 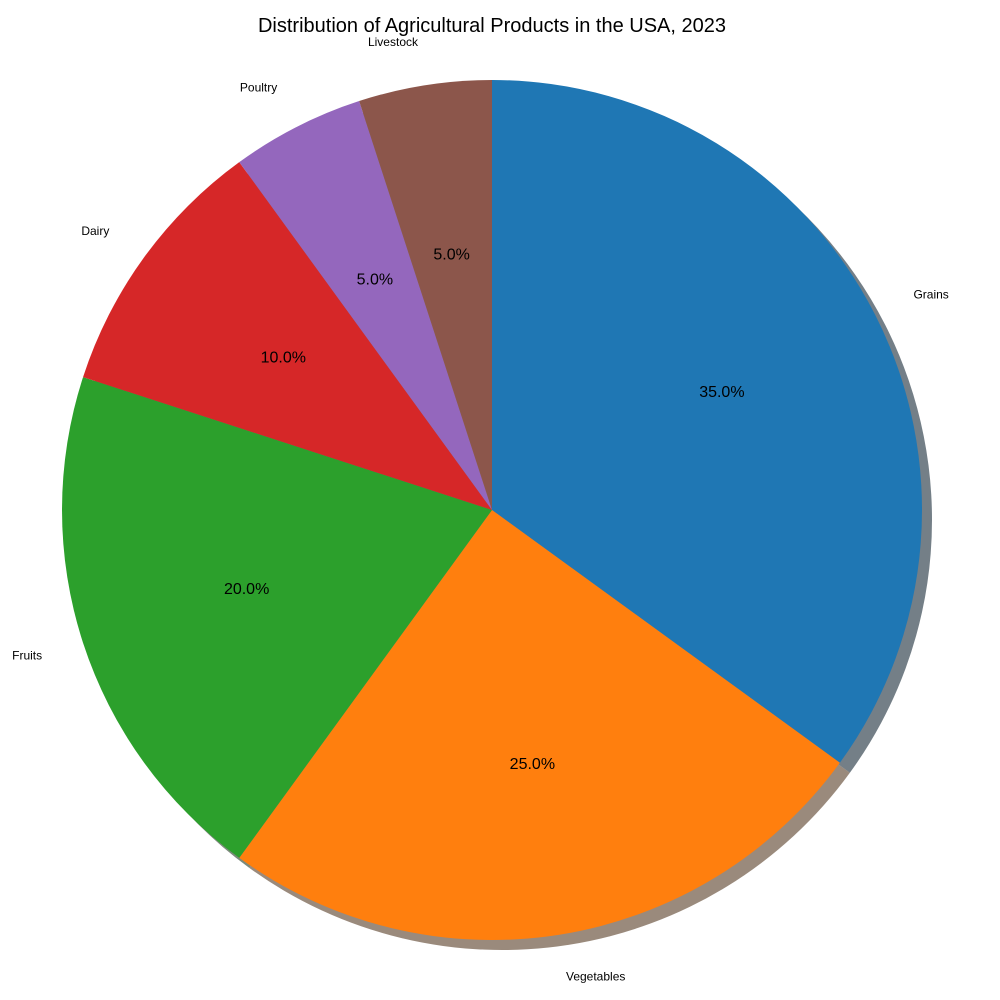 I want to click on wedge-dairy, so click(x=288, y=336).